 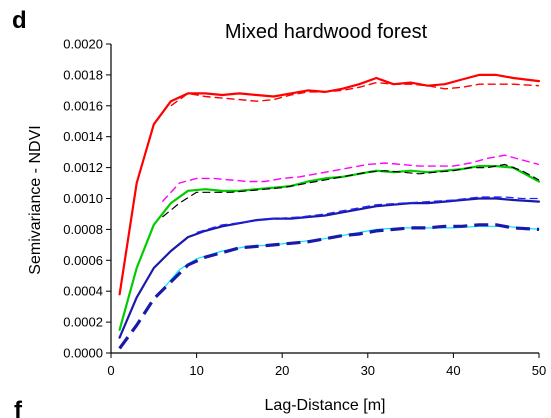 I want to click on chart-title: Mixed hardwood forest, so click(x=326, y=32).